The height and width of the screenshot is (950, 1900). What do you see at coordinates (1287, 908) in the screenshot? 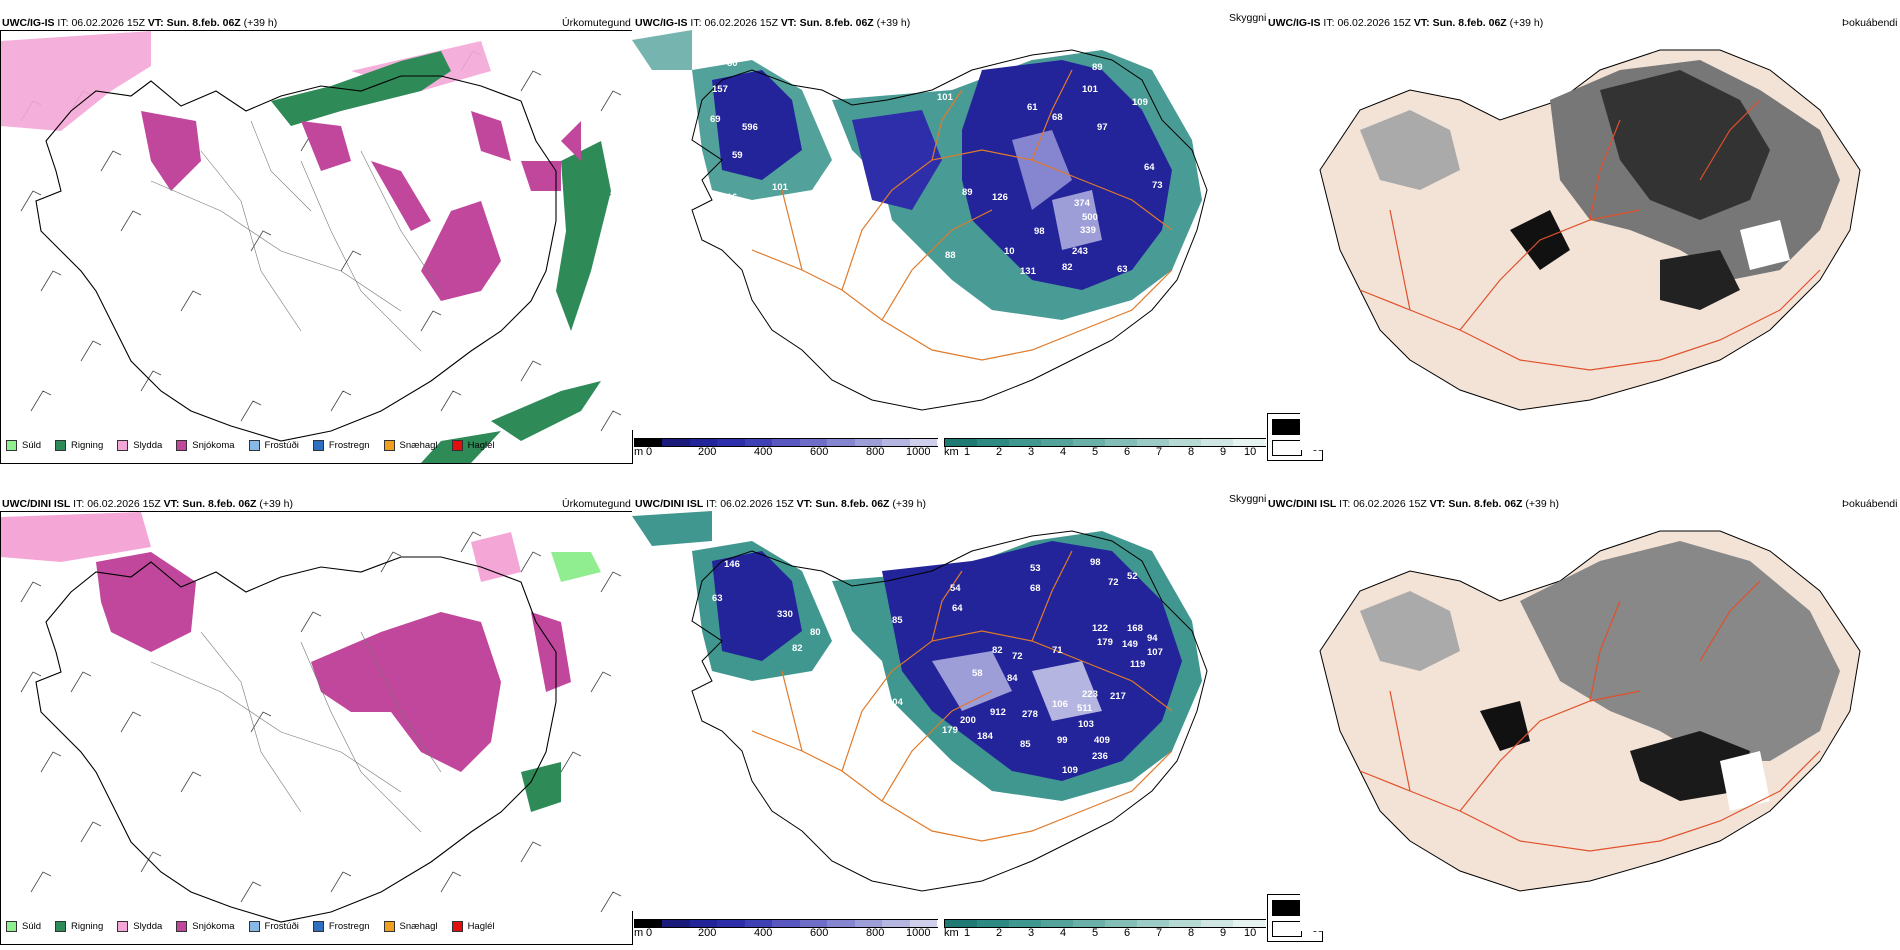
I see `fog-swatch` at bounding box center [1287, 908].